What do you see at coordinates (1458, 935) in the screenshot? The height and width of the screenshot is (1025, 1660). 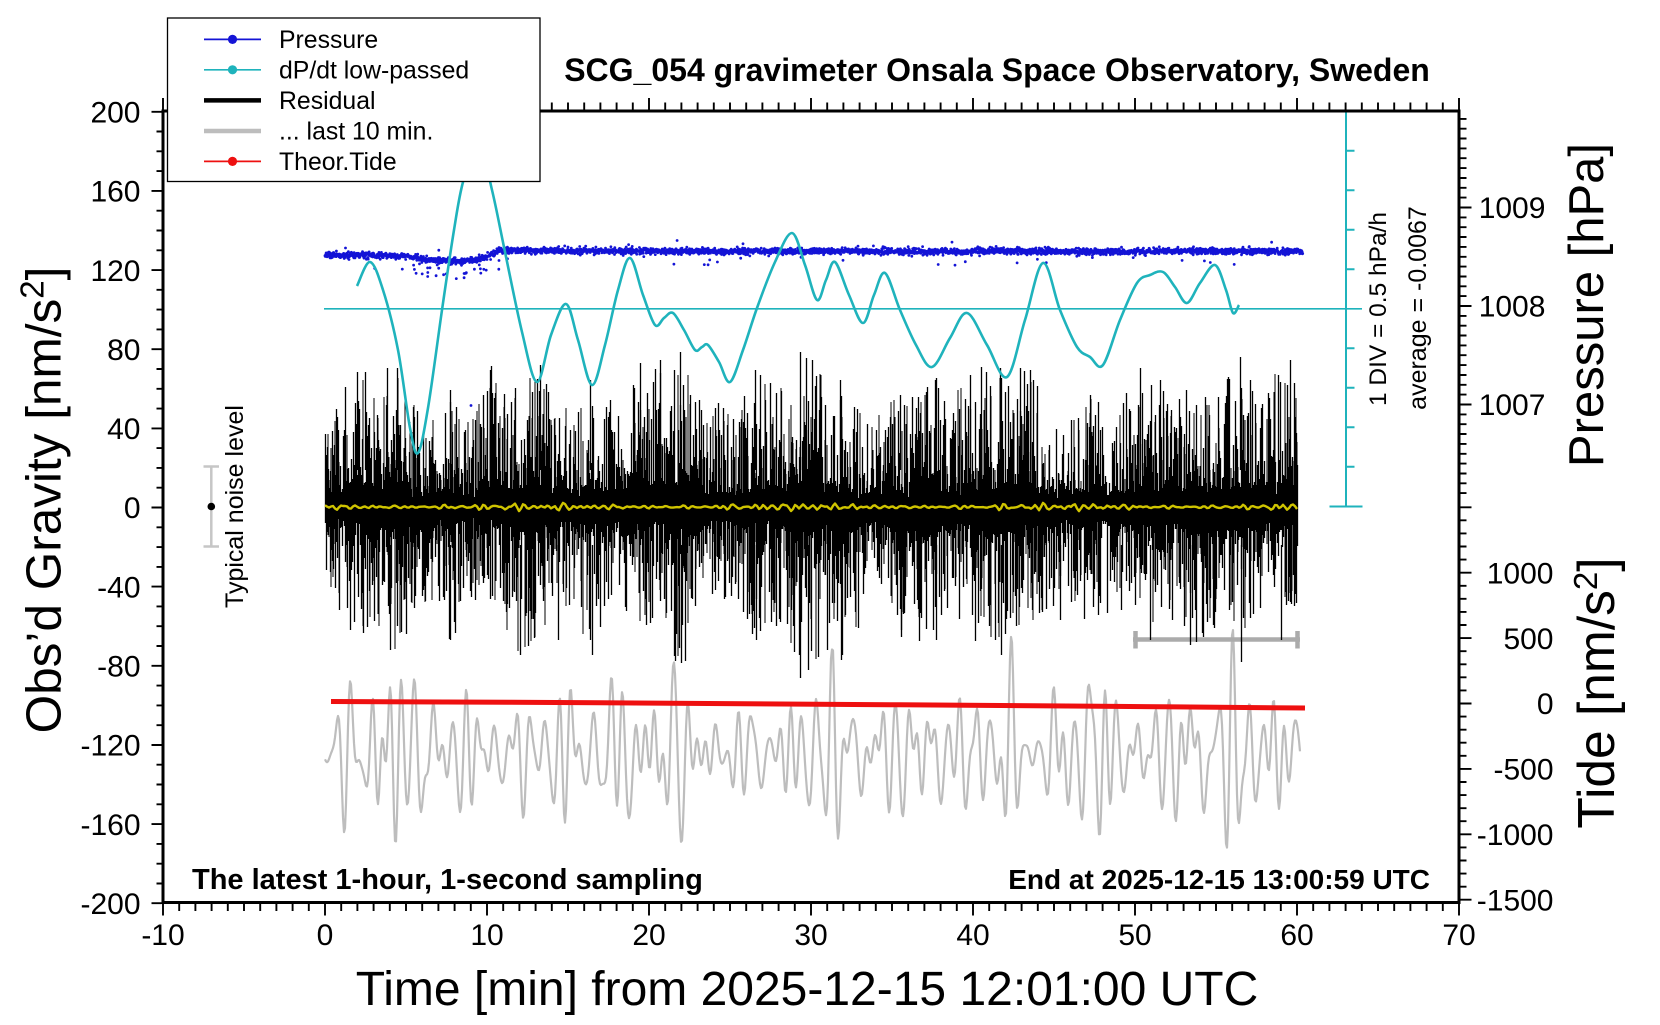 I see `svg-text: 70` at bounding box center [1458, 935].